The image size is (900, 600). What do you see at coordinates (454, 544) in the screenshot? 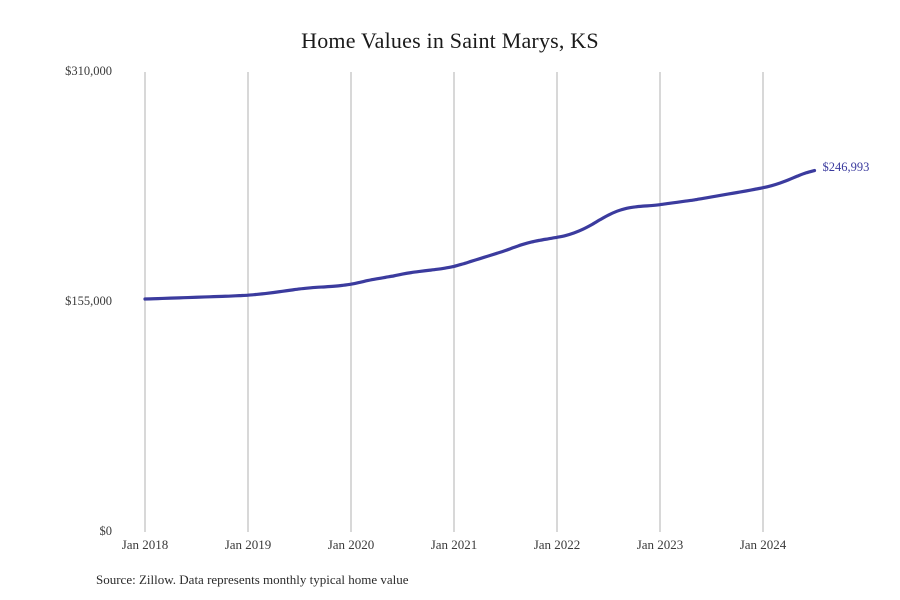
I see `x-axis-tick-jan-2021: Jan 2021` at bounding box center [454, 544].